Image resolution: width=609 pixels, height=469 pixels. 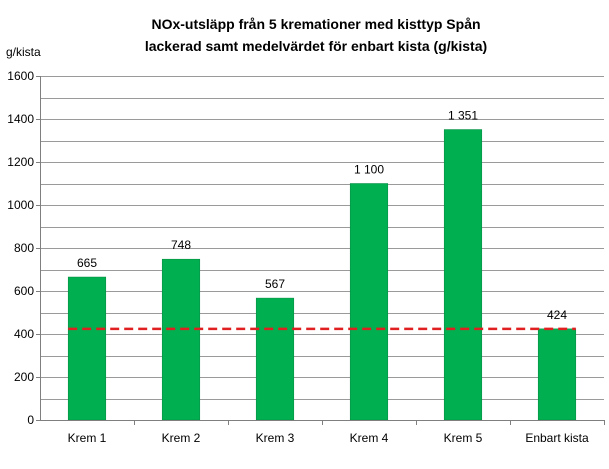 I want to click on x-tick-label: Krem 2, so click(x=181, y=438).